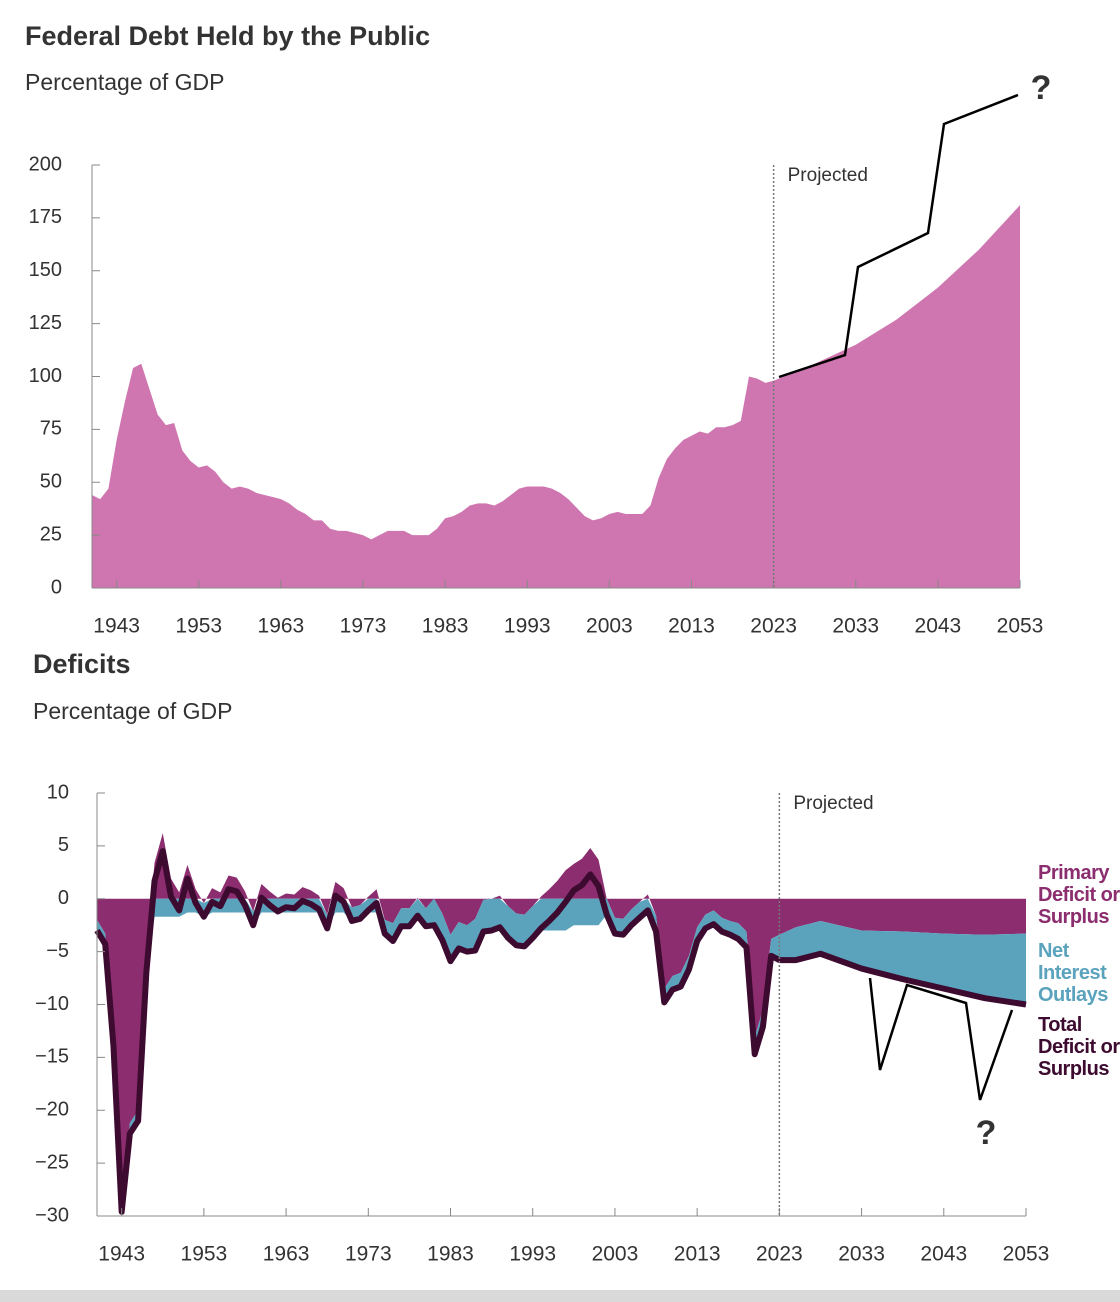  Describe the element at coordinates (1073, 973) in the screenshot. I see `legend-label: Net Interest Outlays` at that location.